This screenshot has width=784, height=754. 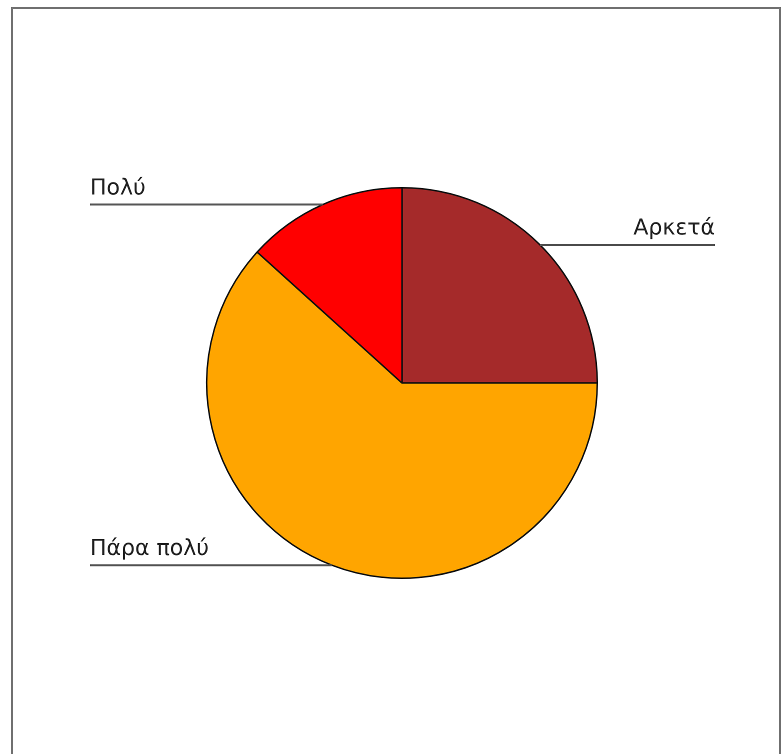 What do you see at coordinates (149, 548) in the screenshot?
I see `slice-label: Πάρα πολύ` at bounding box center [149, 548].